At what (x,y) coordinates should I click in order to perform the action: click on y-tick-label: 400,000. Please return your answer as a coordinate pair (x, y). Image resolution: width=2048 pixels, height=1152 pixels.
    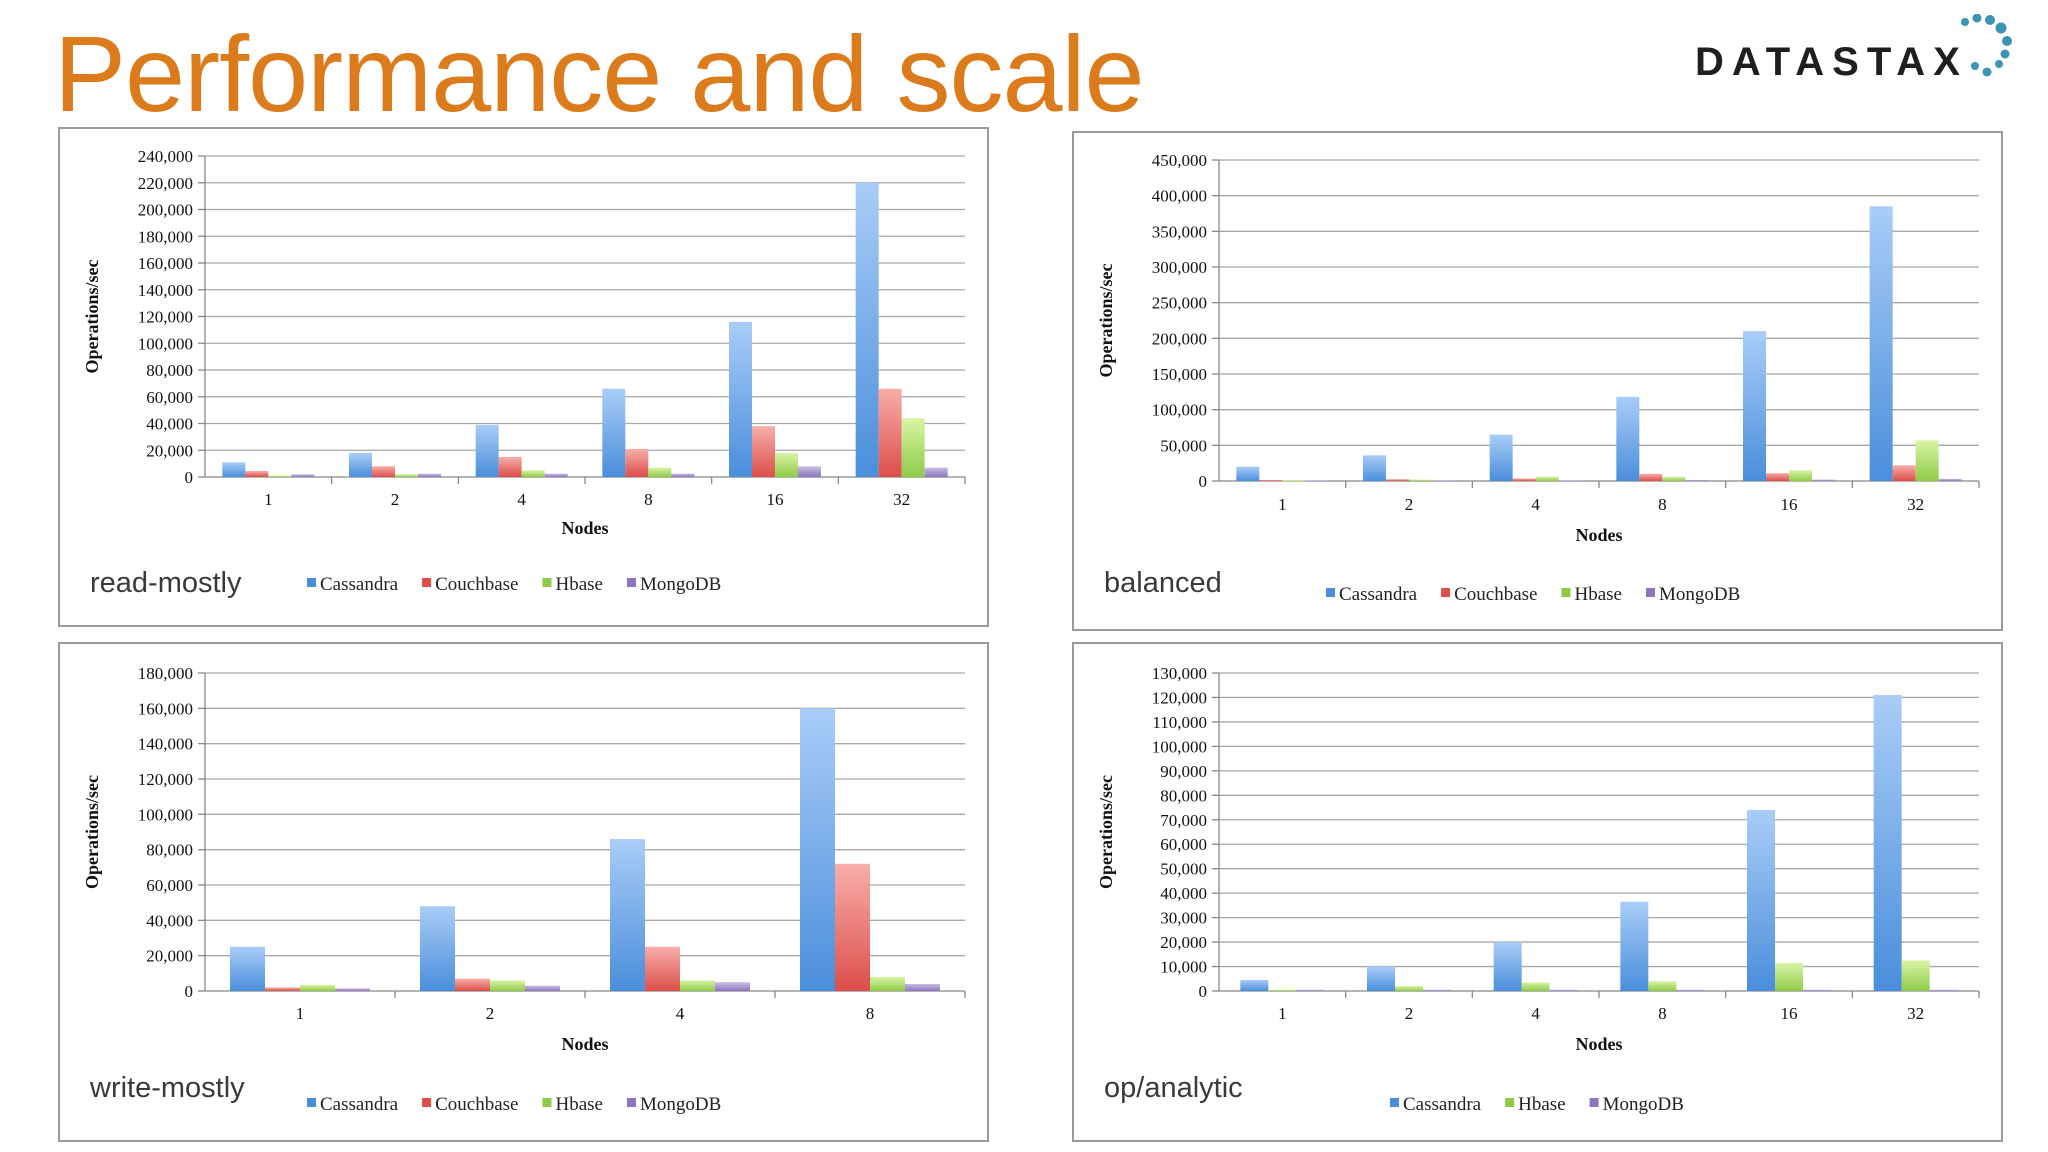
    Looking at the image, I should click on (1179, 196).